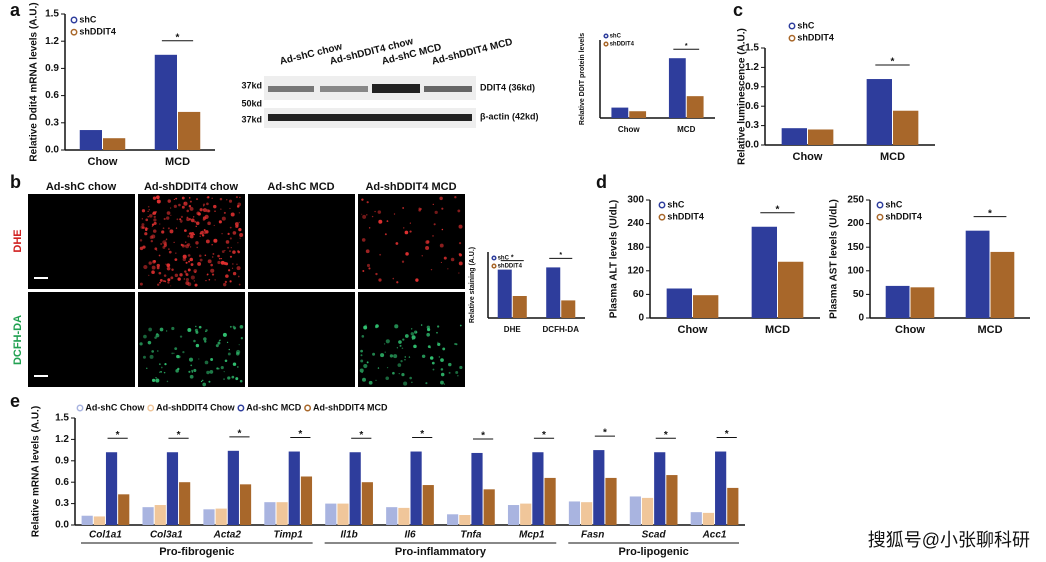 The height and width of the screenshot is (562, 1046). Describe the element at coordinates (251, 119) in the screenshot. I see `marker-label: 37kd` at that location.